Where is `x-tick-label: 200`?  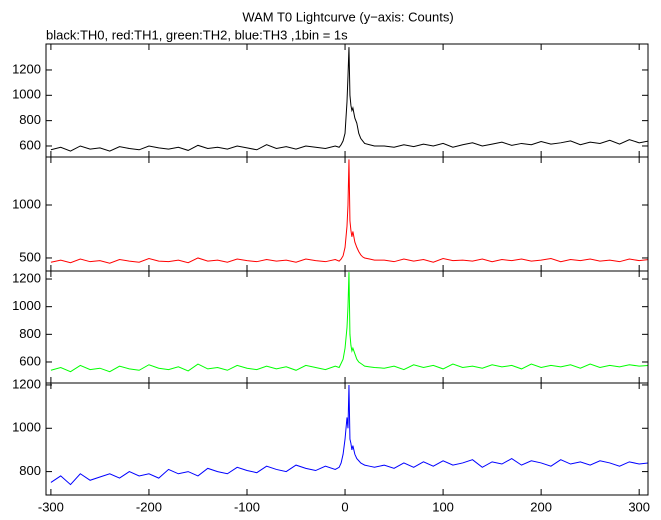 x-tick-label: 200 is located at coordinates (541, 506).